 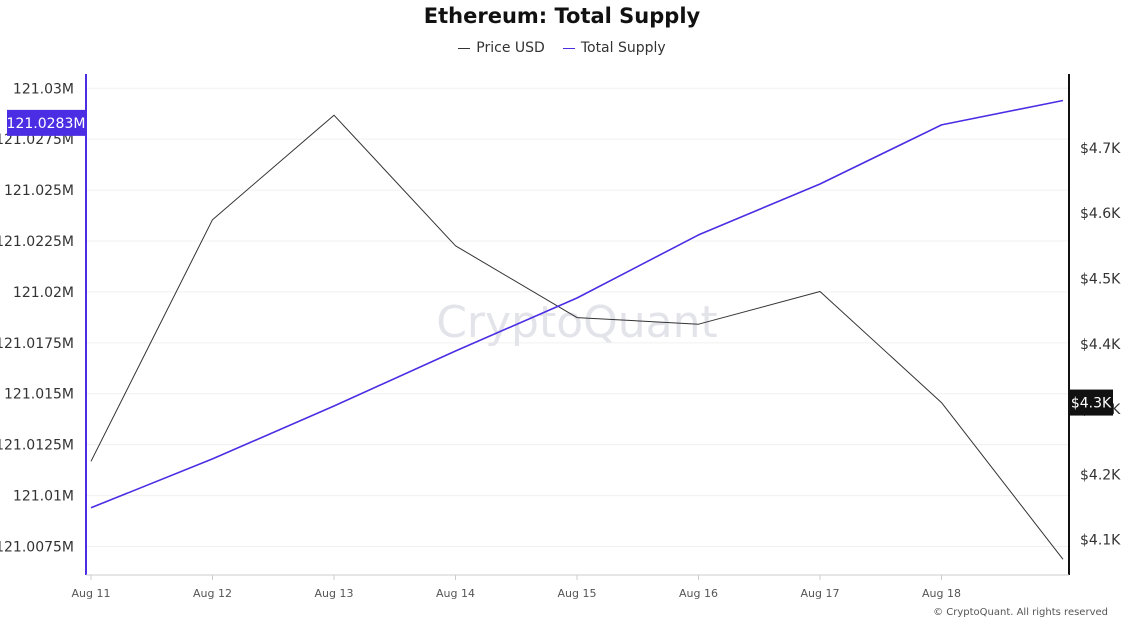 What do you see at coordinates (37, 242) in the screenshot?
I see `y-left-tick-label: 121.0225M` at bounding box center [37, 242].